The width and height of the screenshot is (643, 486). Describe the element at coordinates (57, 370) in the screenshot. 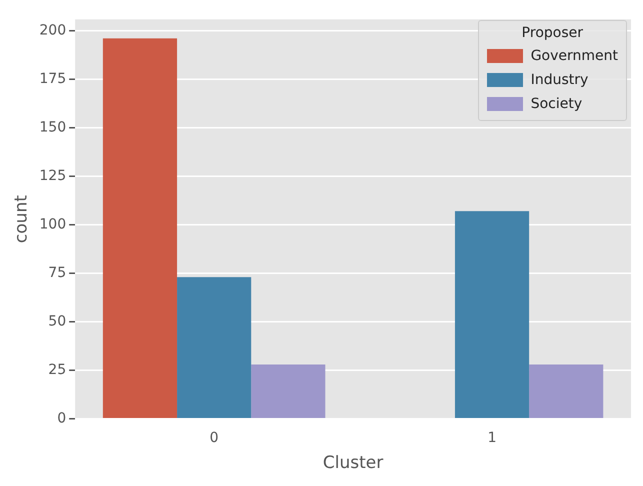

I see `y-tick-label: 25` at that location.